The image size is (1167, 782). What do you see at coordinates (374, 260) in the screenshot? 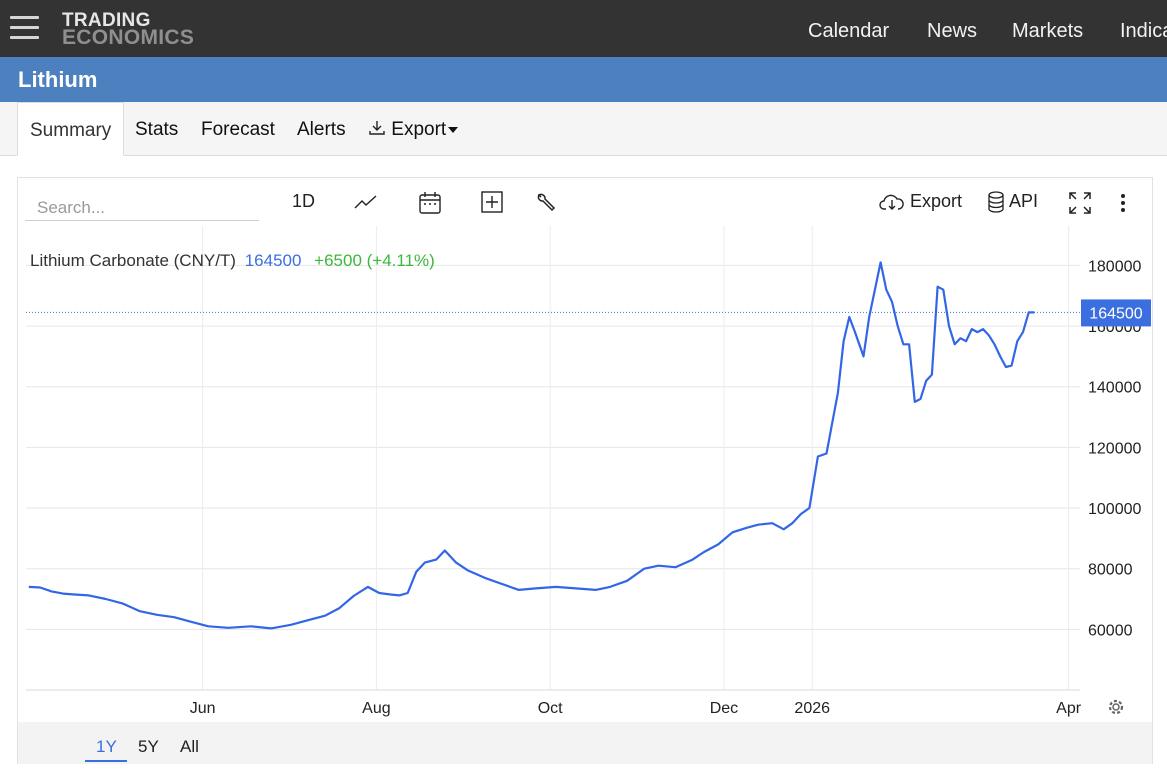
I see `legend-change: +6500 (+4.11%)` at bounding box center [374, 260].